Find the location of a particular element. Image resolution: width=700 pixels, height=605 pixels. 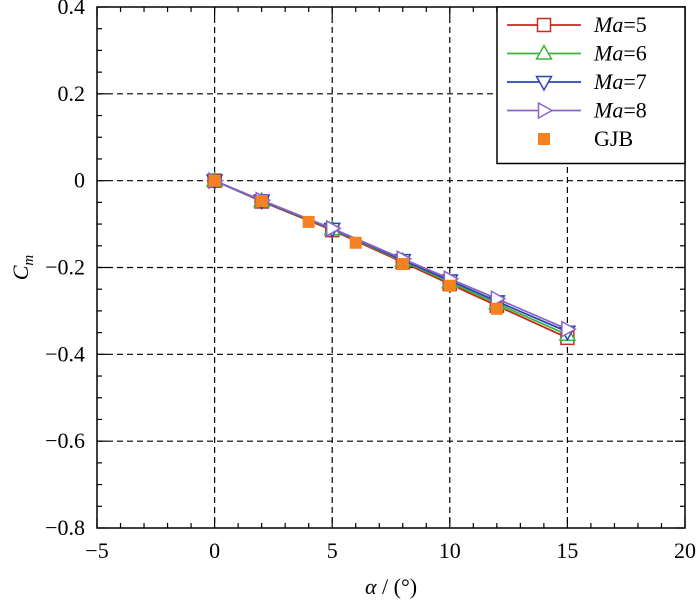

legend-item: GJB is located at coordinates (585, 138).